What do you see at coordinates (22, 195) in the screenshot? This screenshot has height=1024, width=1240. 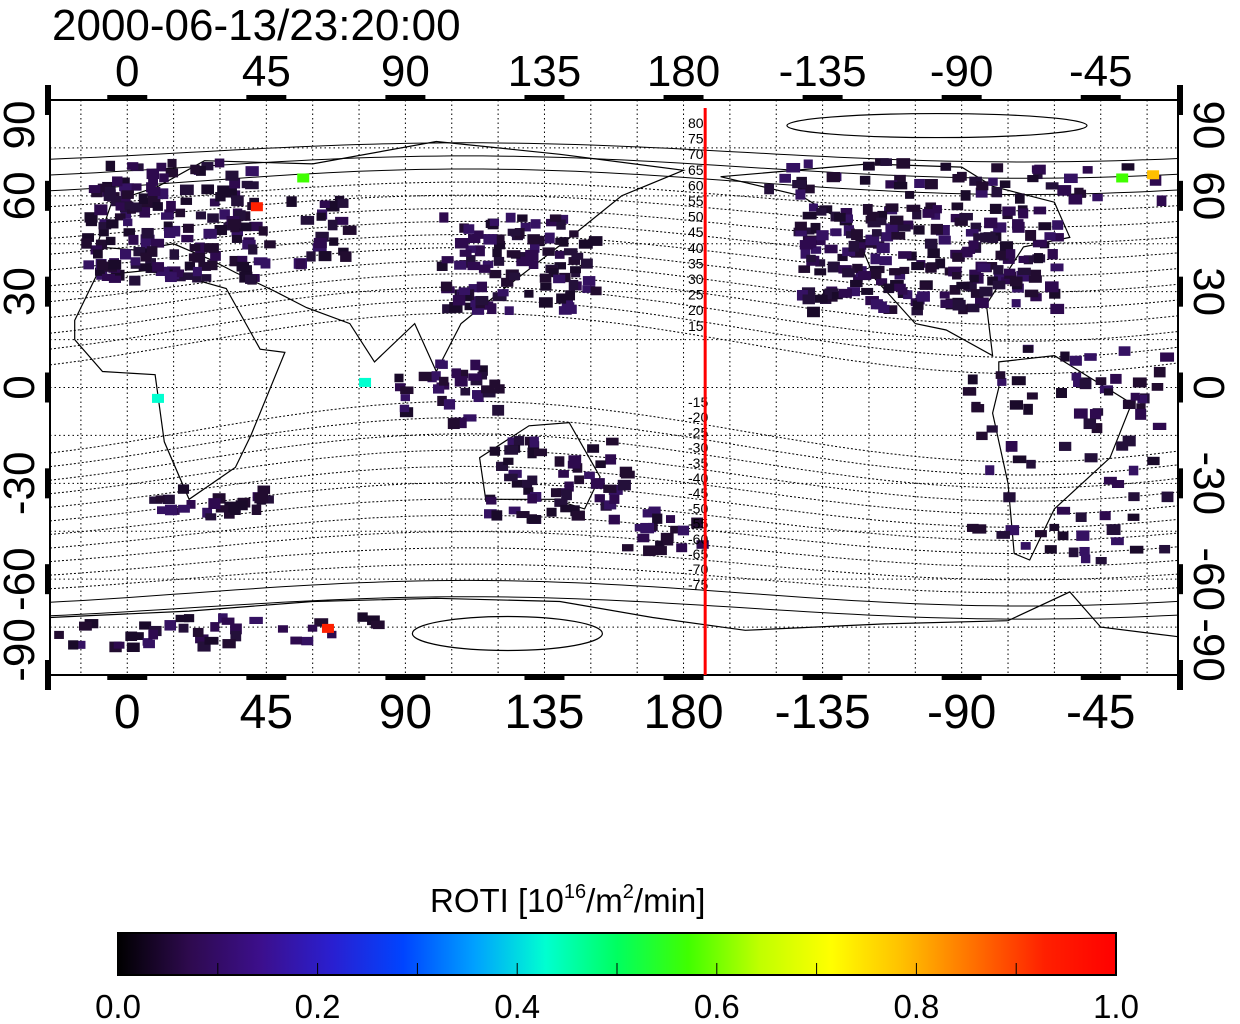 I see `left-lat-label: 60` at bounding box center [22, 195].